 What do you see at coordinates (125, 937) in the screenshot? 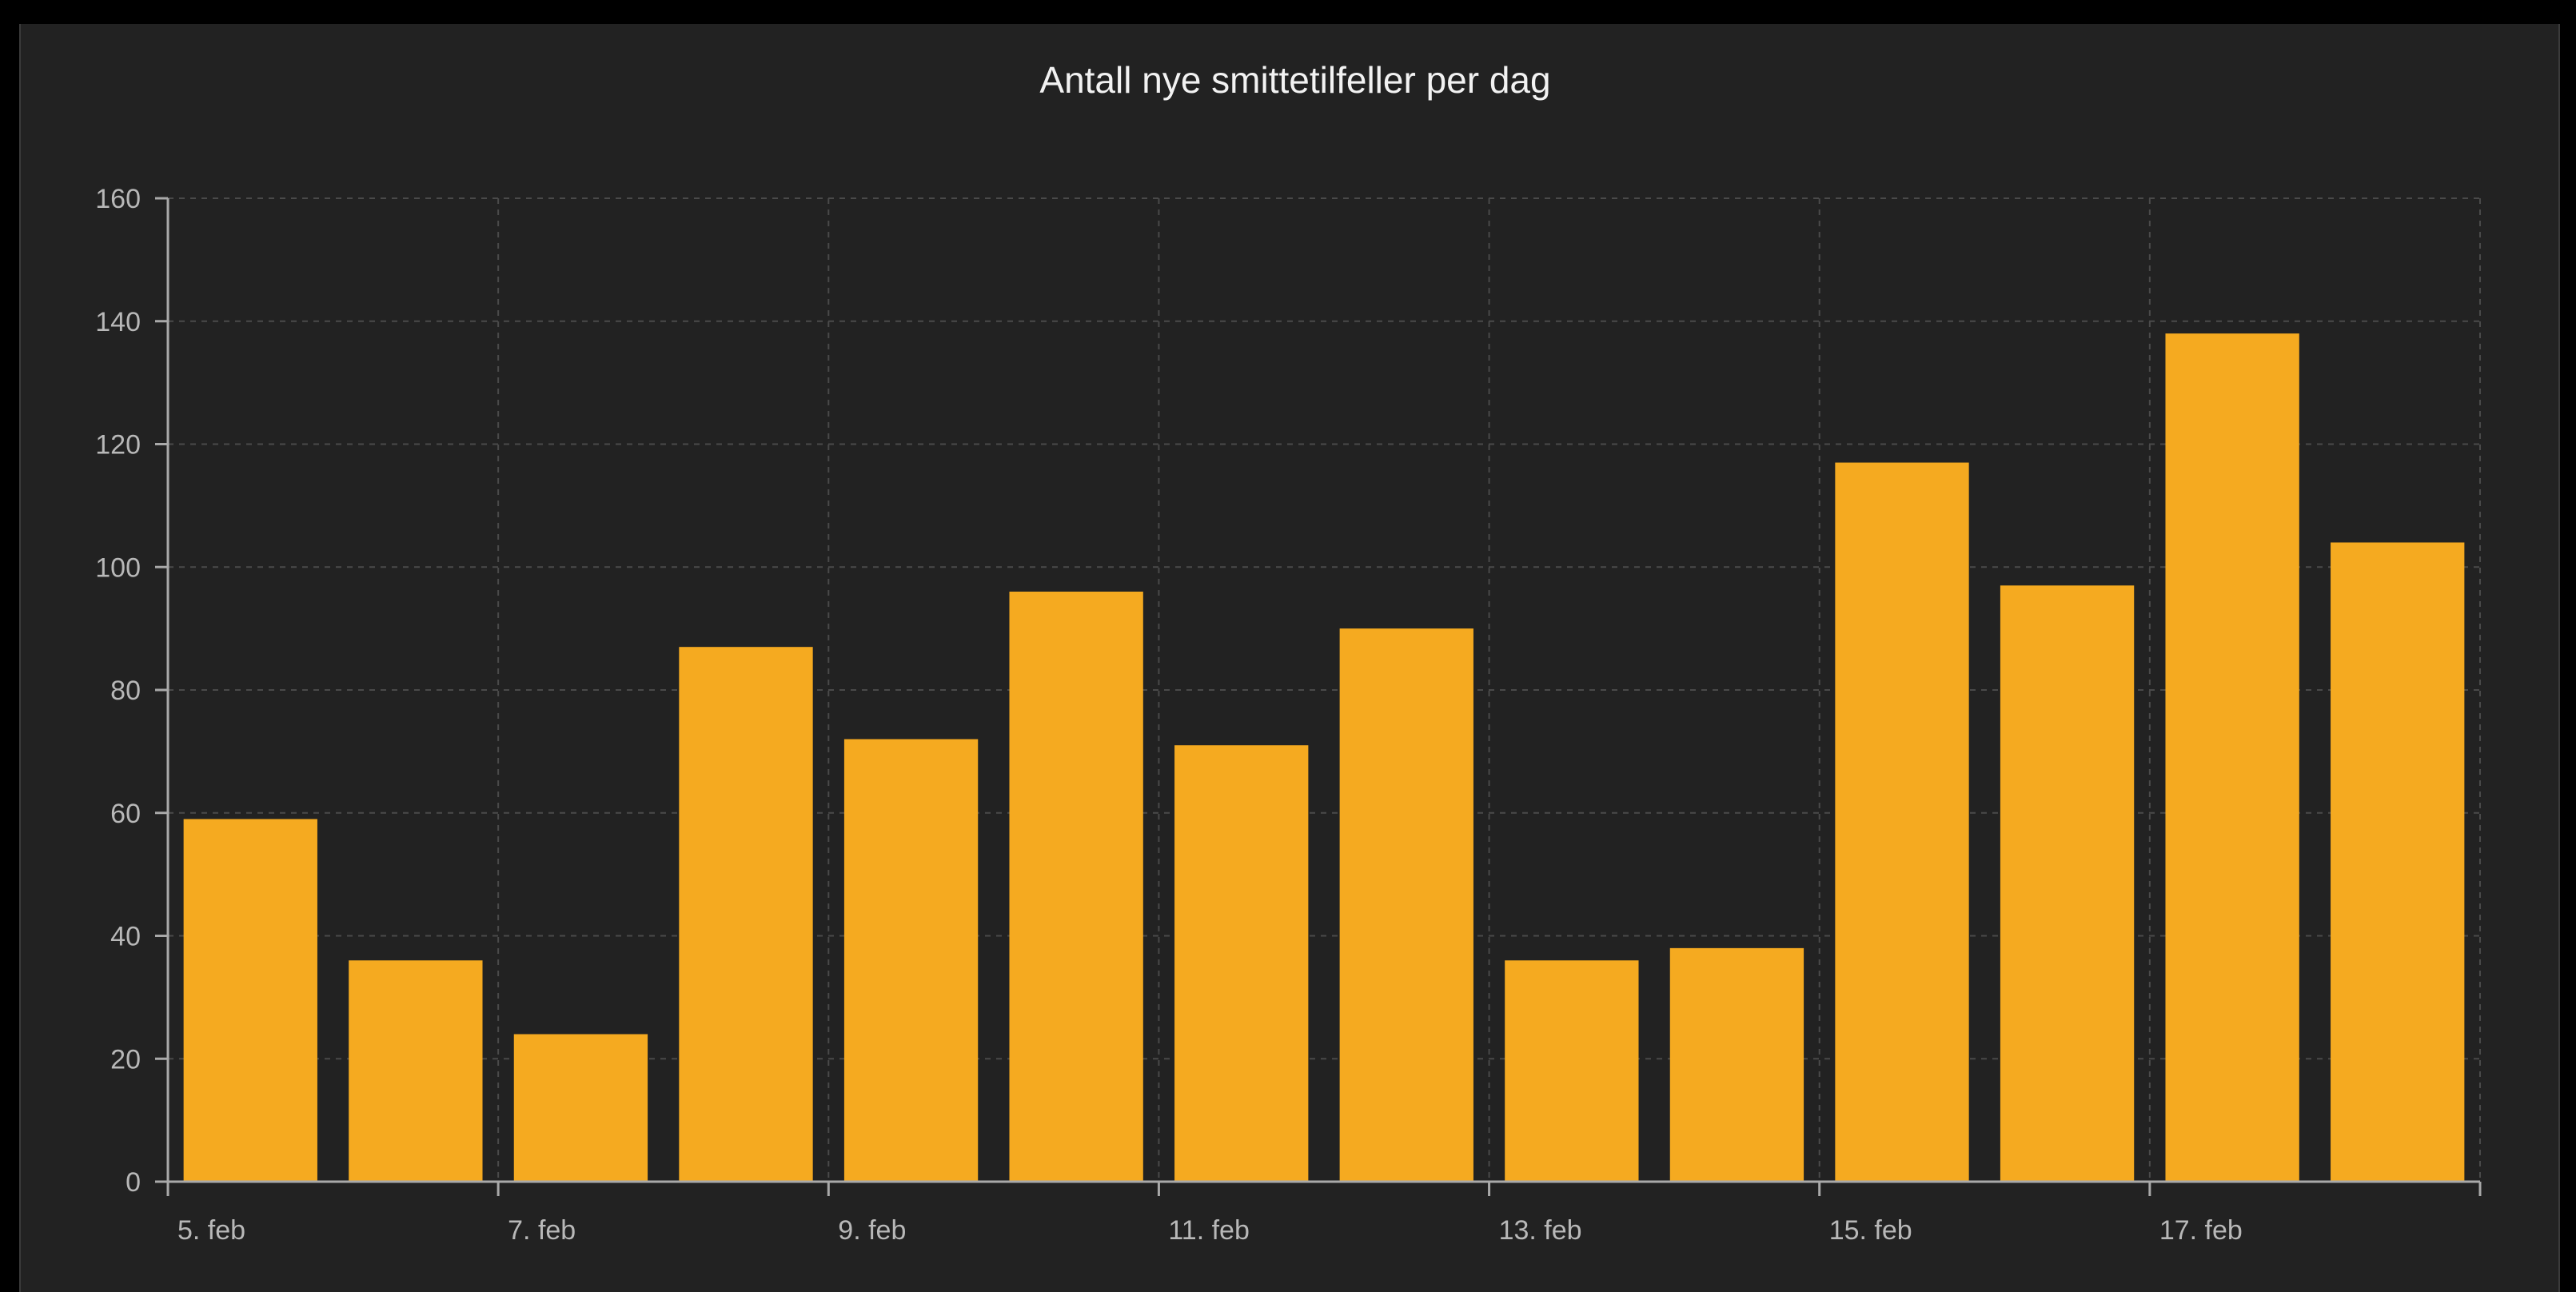
I see `y-tick-label: 40` at bounding box center [125, 937].